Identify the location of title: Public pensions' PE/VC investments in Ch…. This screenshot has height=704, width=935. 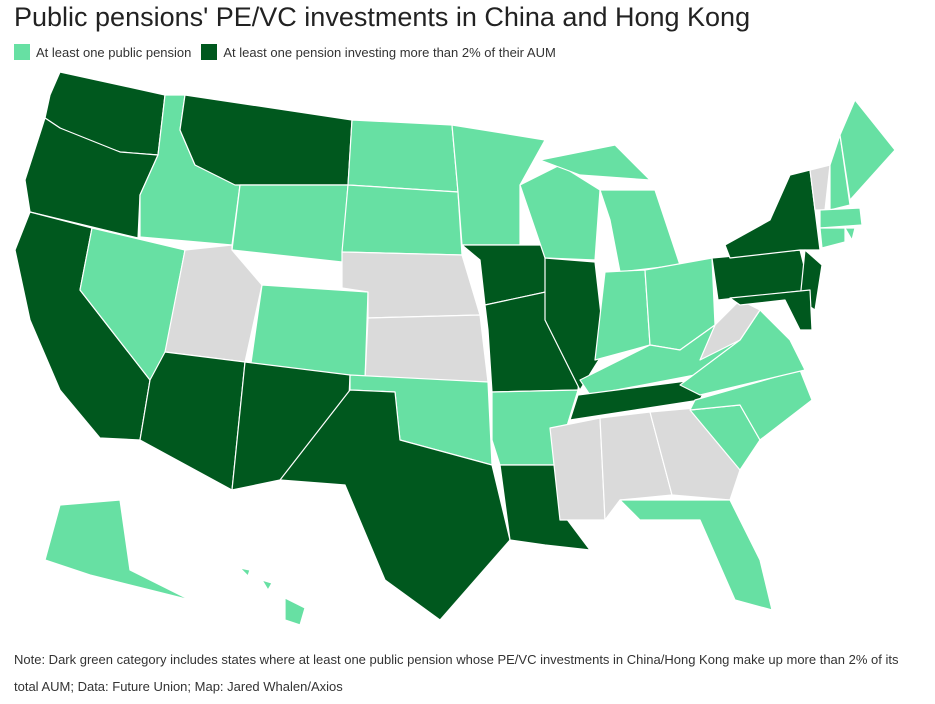
(382, 17).